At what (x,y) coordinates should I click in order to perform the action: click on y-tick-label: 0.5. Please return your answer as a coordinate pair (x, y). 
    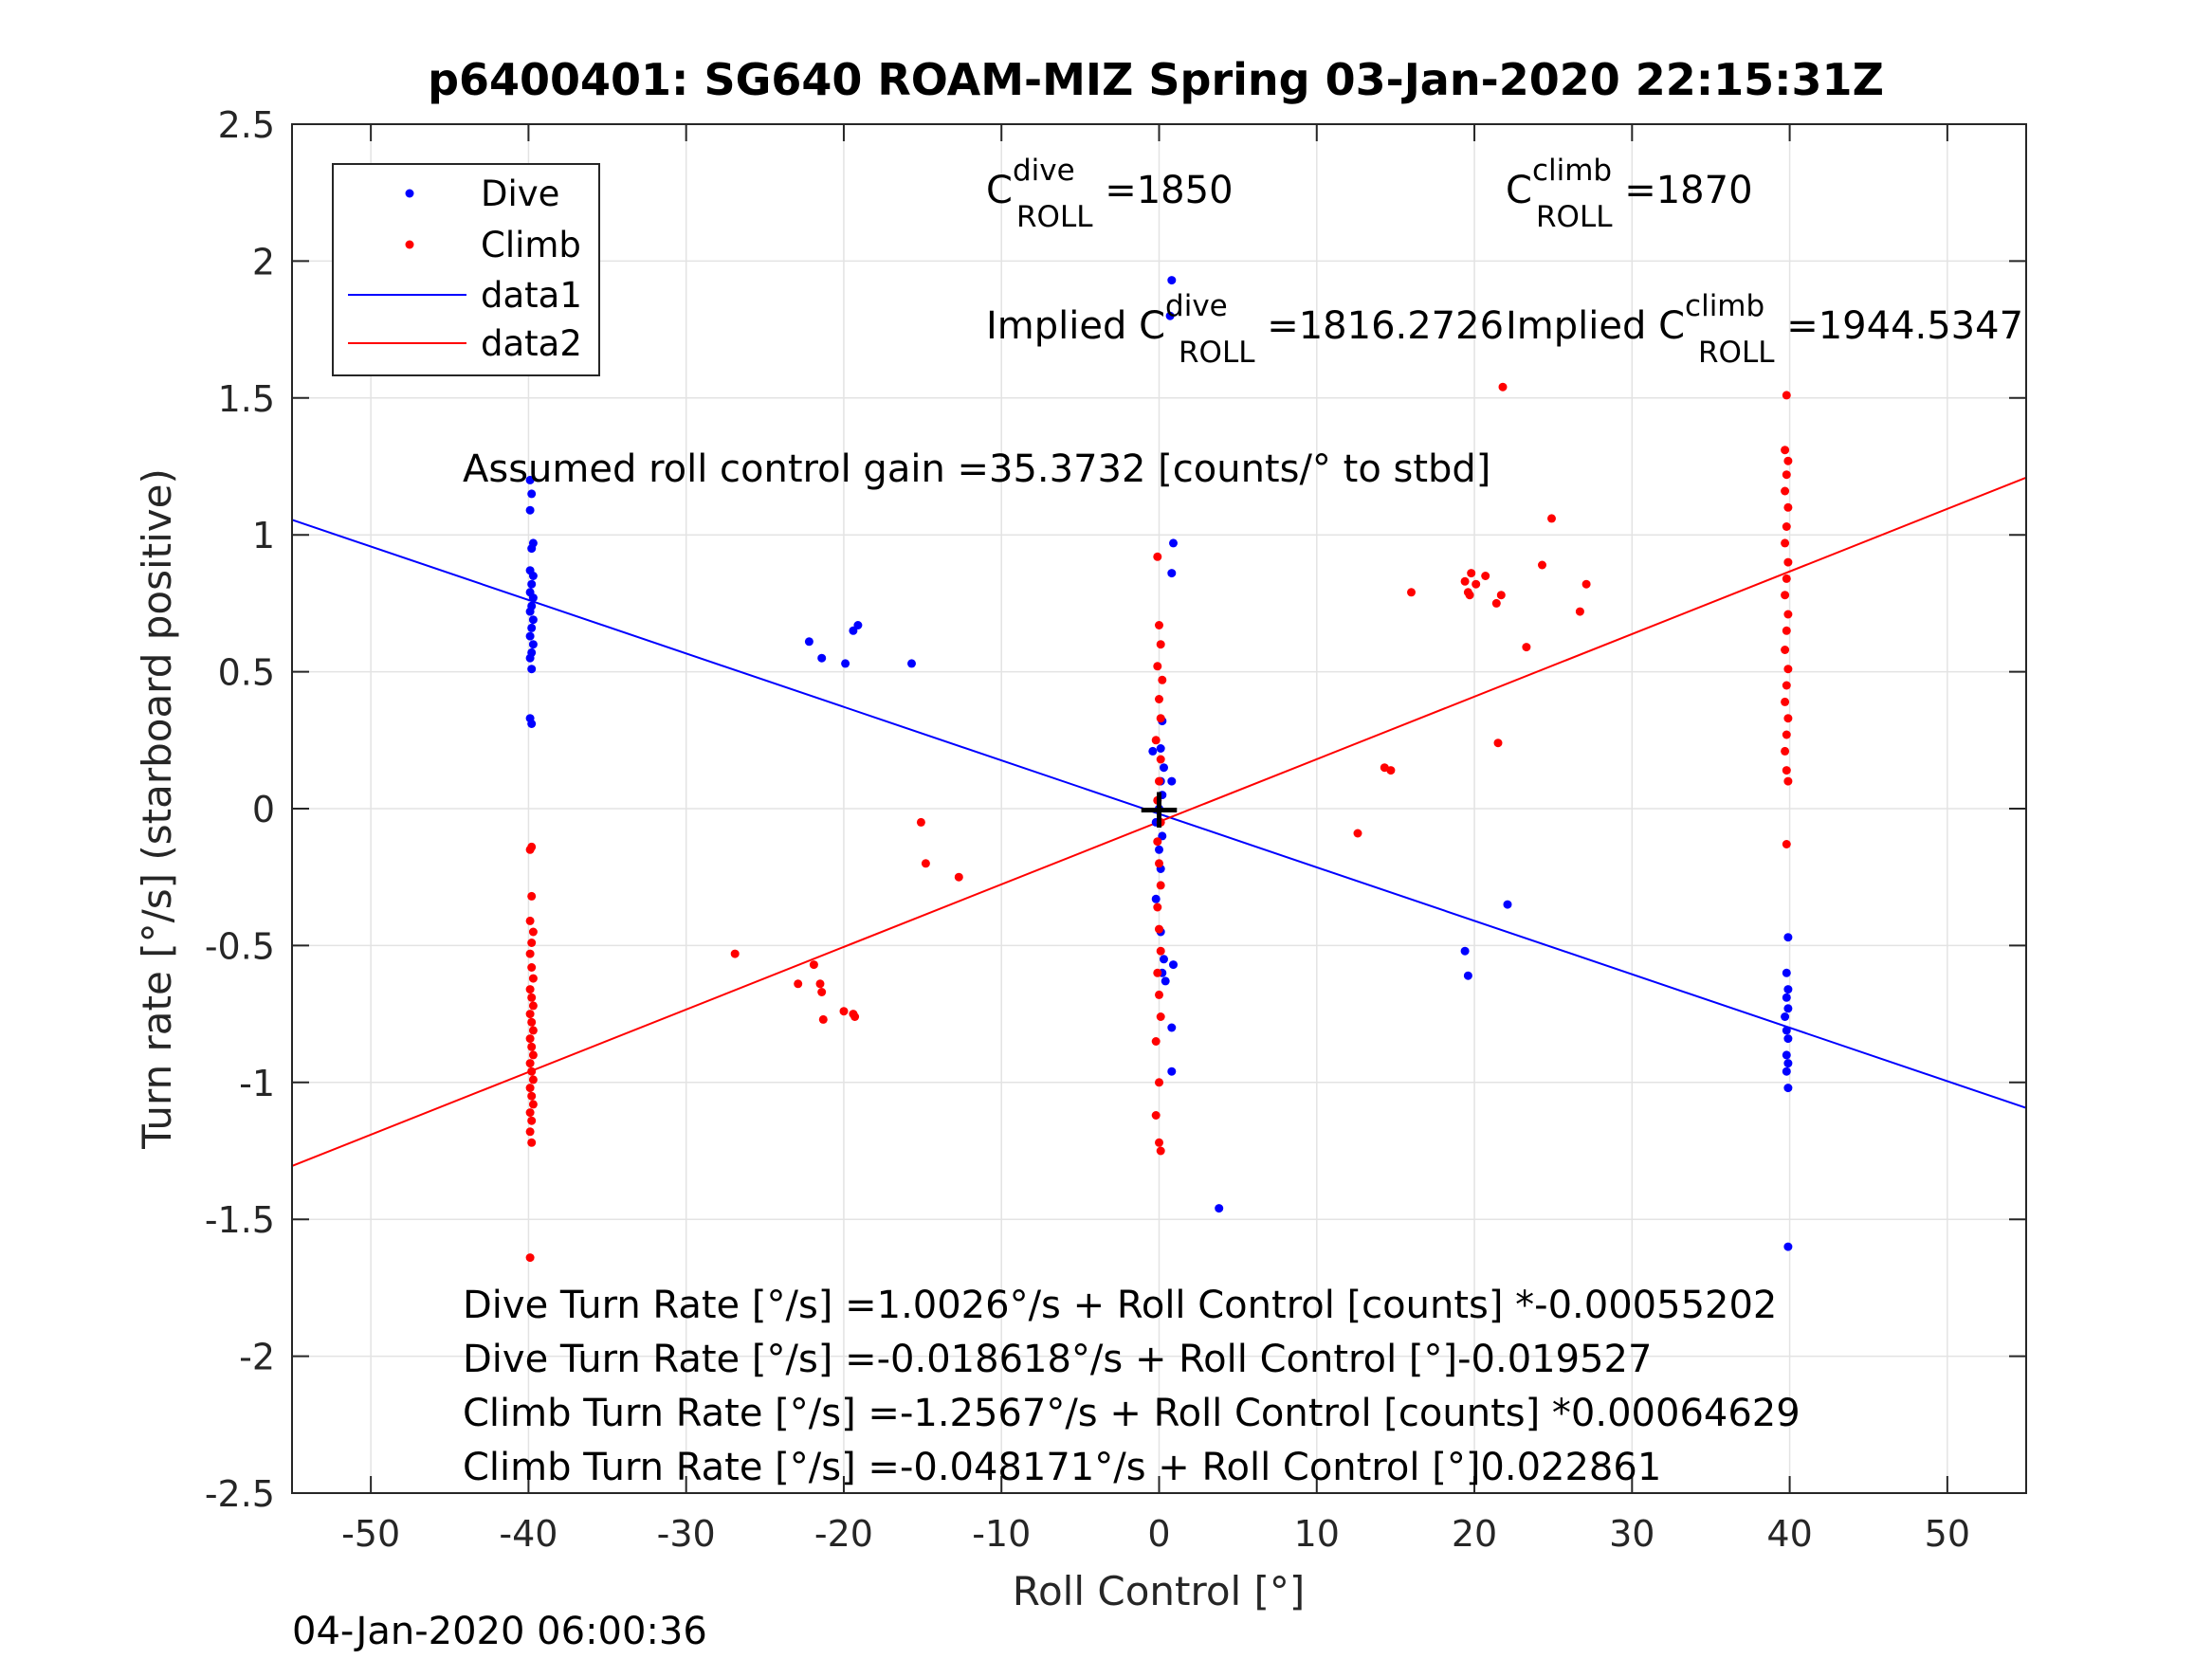
    Looking at the image, I should click on (246, 673).